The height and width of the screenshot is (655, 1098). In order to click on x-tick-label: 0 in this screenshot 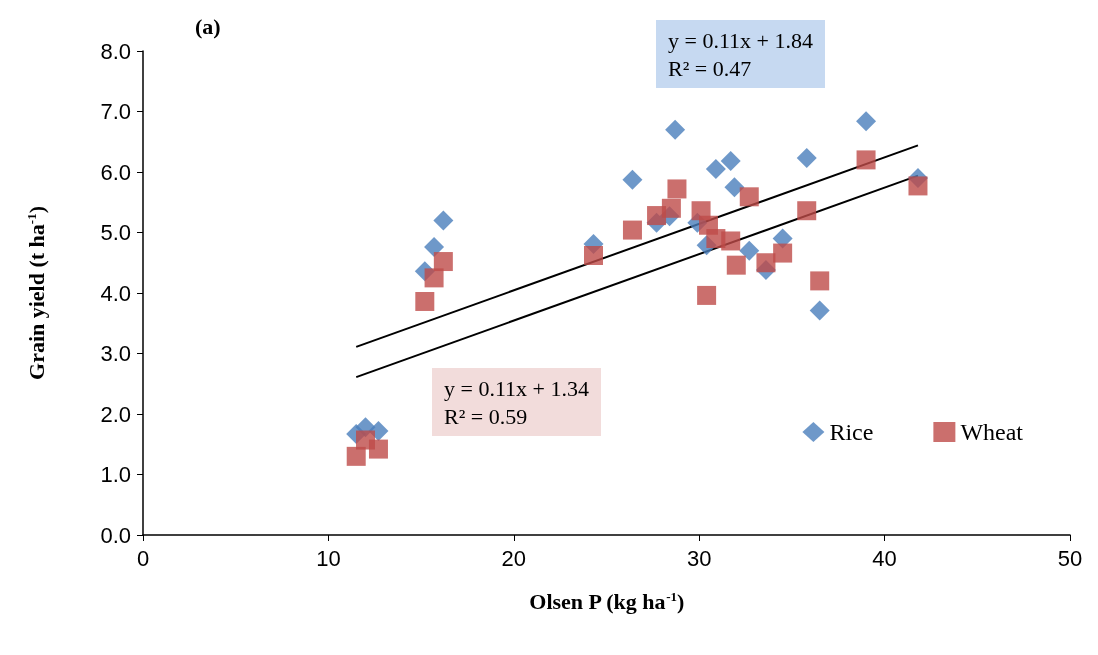, I will do `click(143, 558)`.